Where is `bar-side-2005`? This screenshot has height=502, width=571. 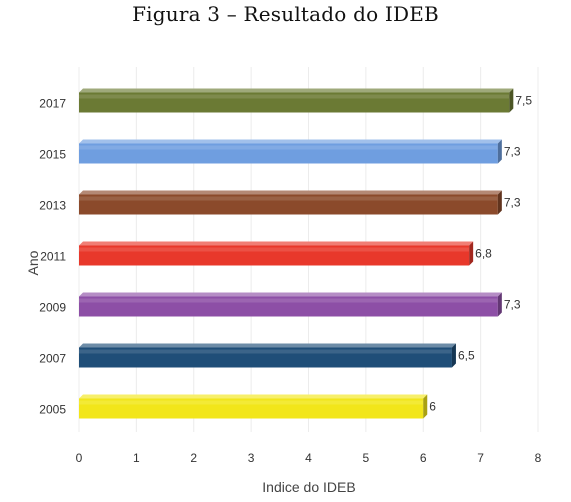 bar-side-2005 is located at coordinates (425, 406).